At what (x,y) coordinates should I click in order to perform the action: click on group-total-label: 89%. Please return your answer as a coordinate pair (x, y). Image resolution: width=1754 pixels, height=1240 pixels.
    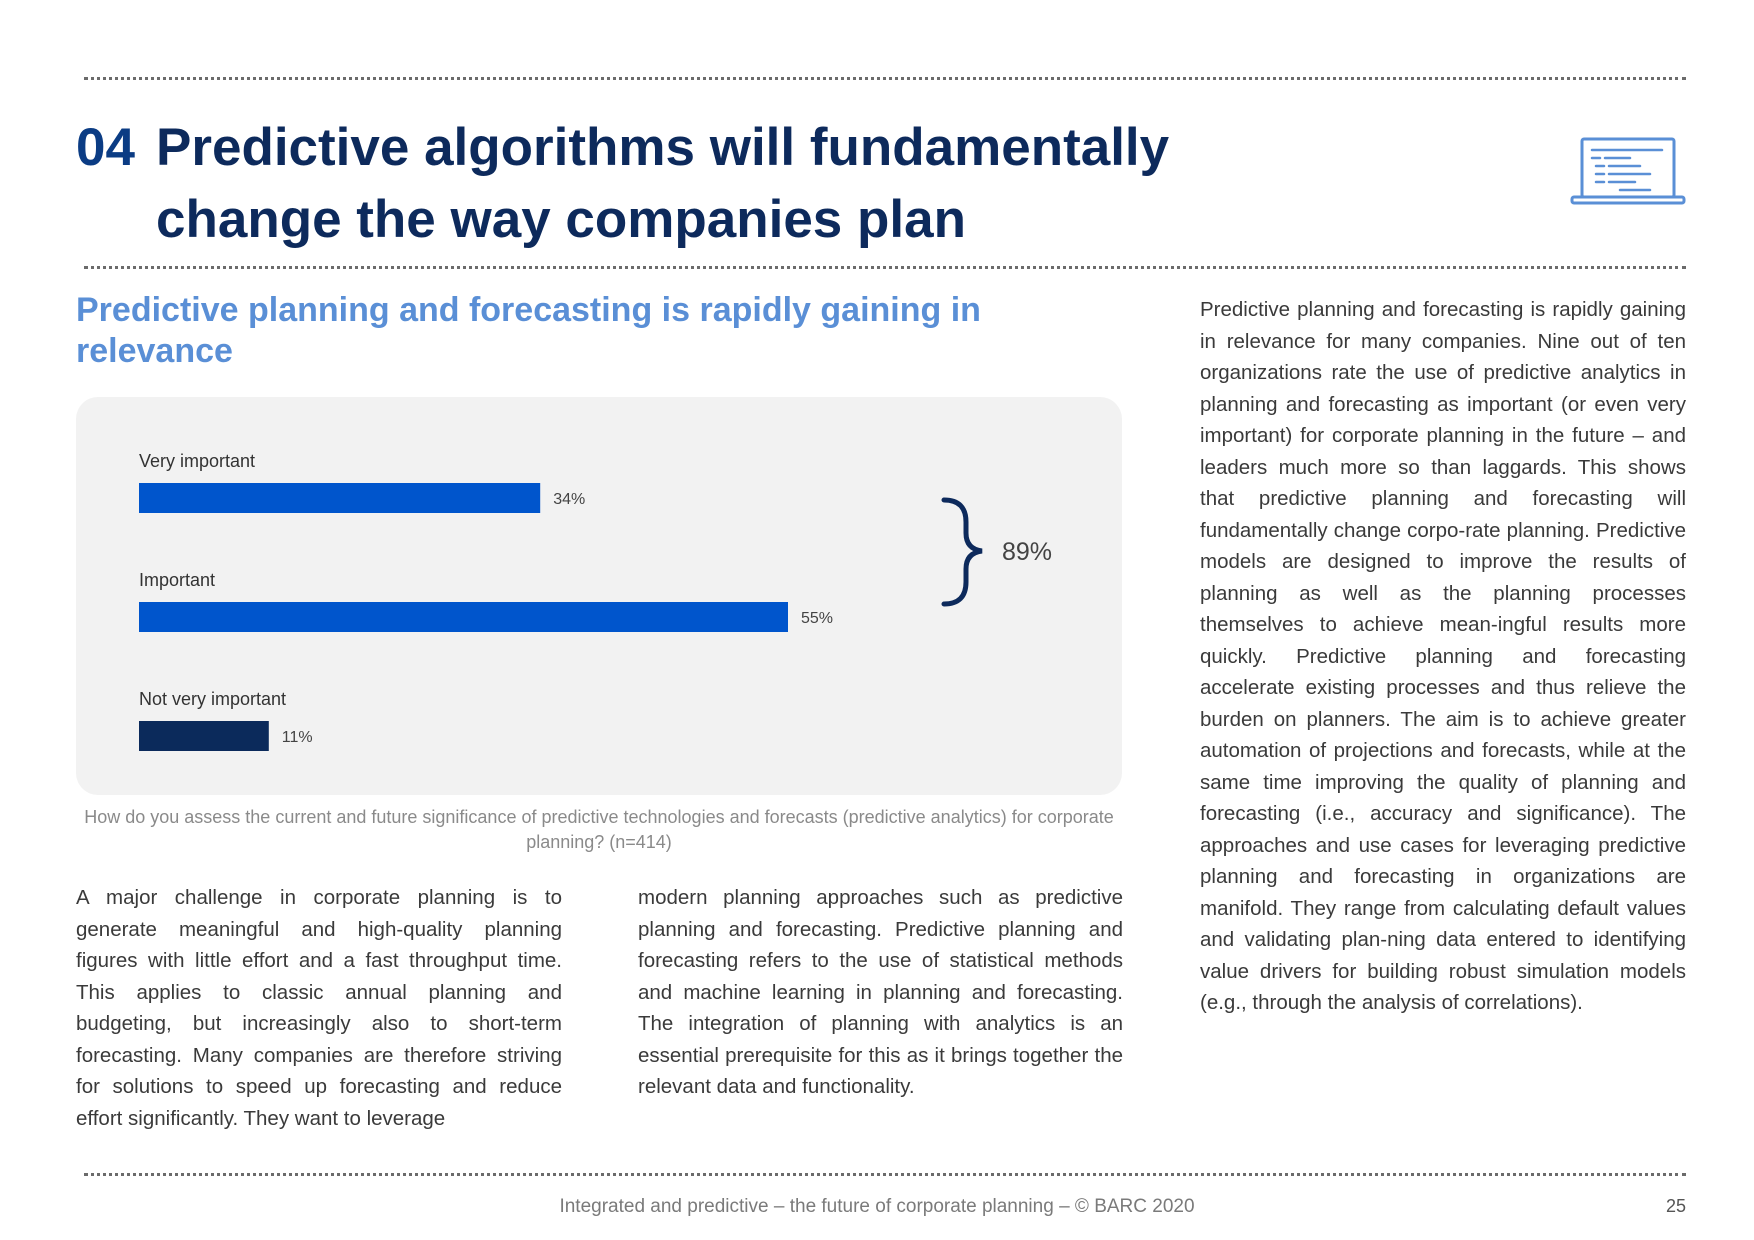
    Looking at the image, I should click on (1027, 552).